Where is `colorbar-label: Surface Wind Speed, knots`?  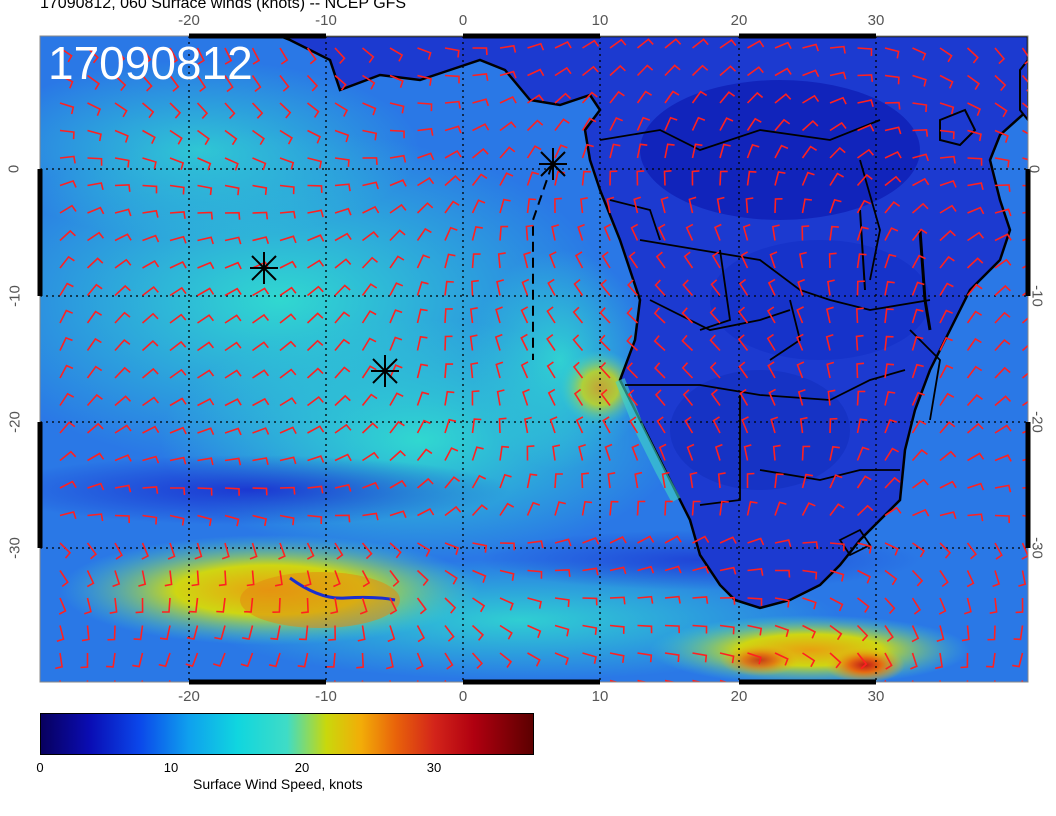
colorbar-label: Surface Wind Speed, knots is located at coordinates (278, 784).